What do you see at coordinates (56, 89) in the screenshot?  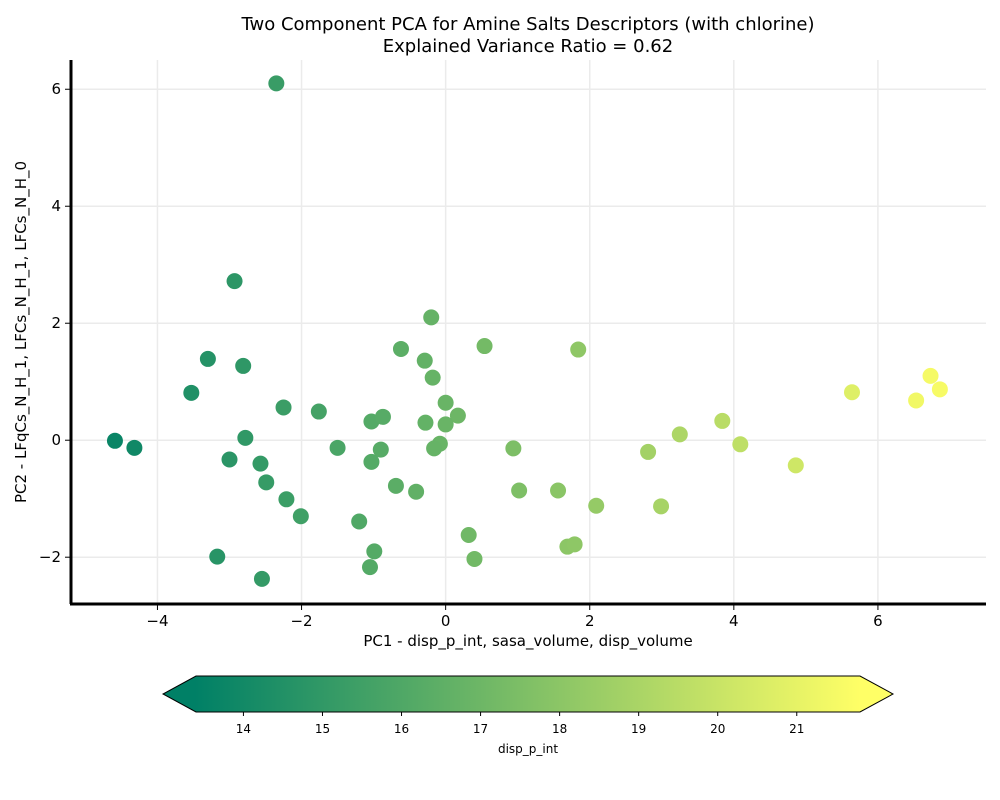 I see `y-tick-label: 6` at bounding box center [56, 89].